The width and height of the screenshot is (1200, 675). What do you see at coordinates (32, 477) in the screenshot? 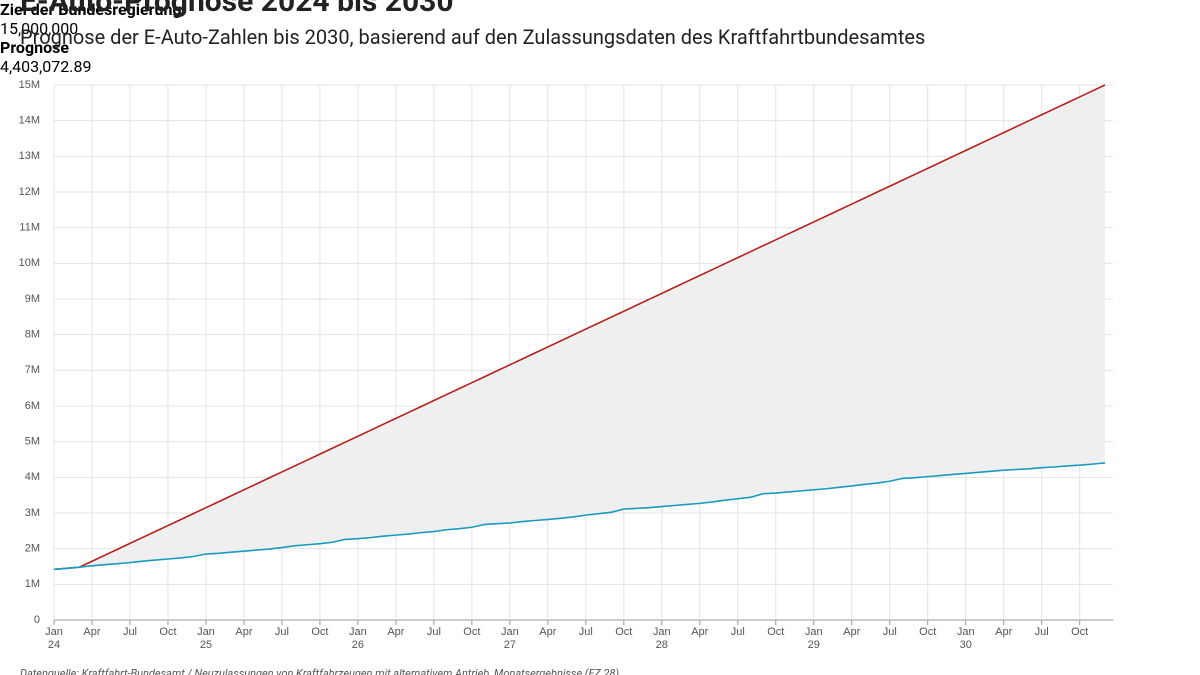
I see `y-tick-label: 4M` at bounding box center [32, 477].